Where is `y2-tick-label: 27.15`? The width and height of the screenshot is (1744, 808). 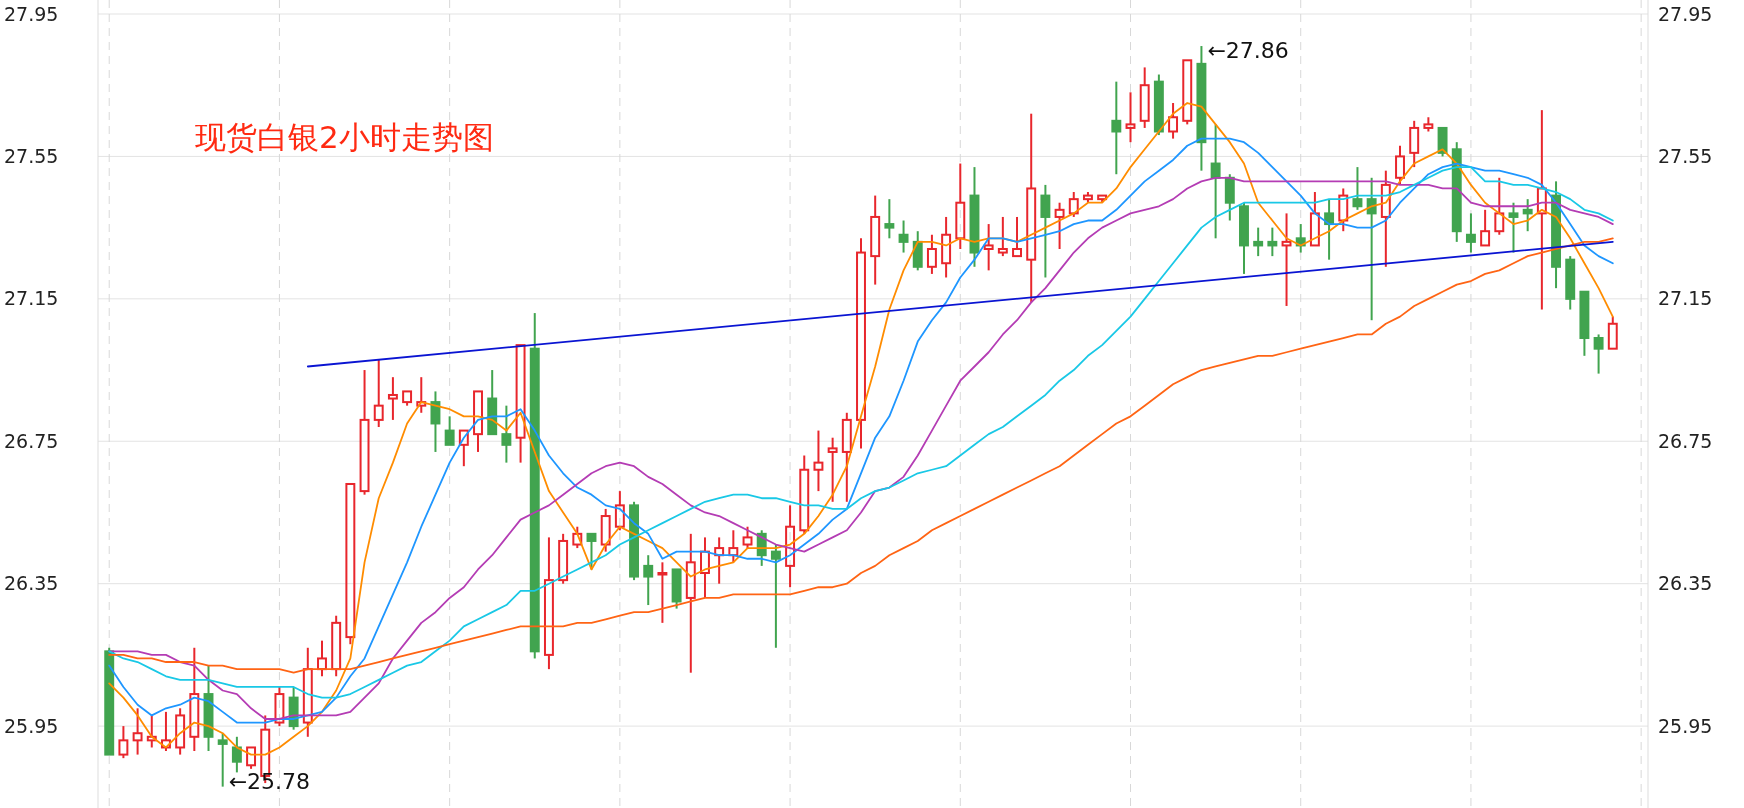 y2-tick-label: 27.15 is located at coordinates (1685, 298).